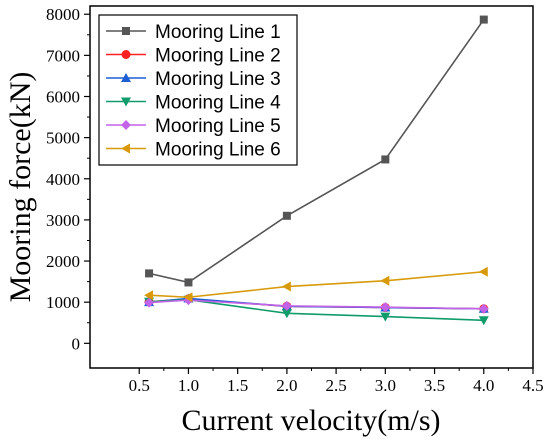 The image size is (550, 446). What do you see at coordinates (63, 97) in the screenshot?
I see `y-tick-label: 6000` at bounding box center [63, 97].